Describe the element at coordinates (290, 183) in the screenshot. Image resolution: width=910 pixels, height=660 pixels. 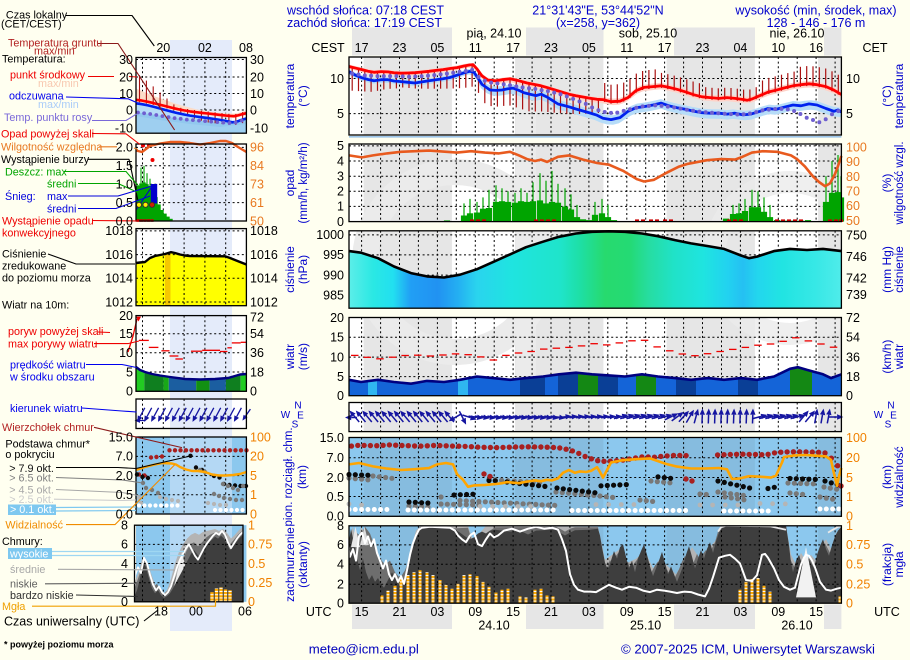
I see `svg-text: opad` at that location.